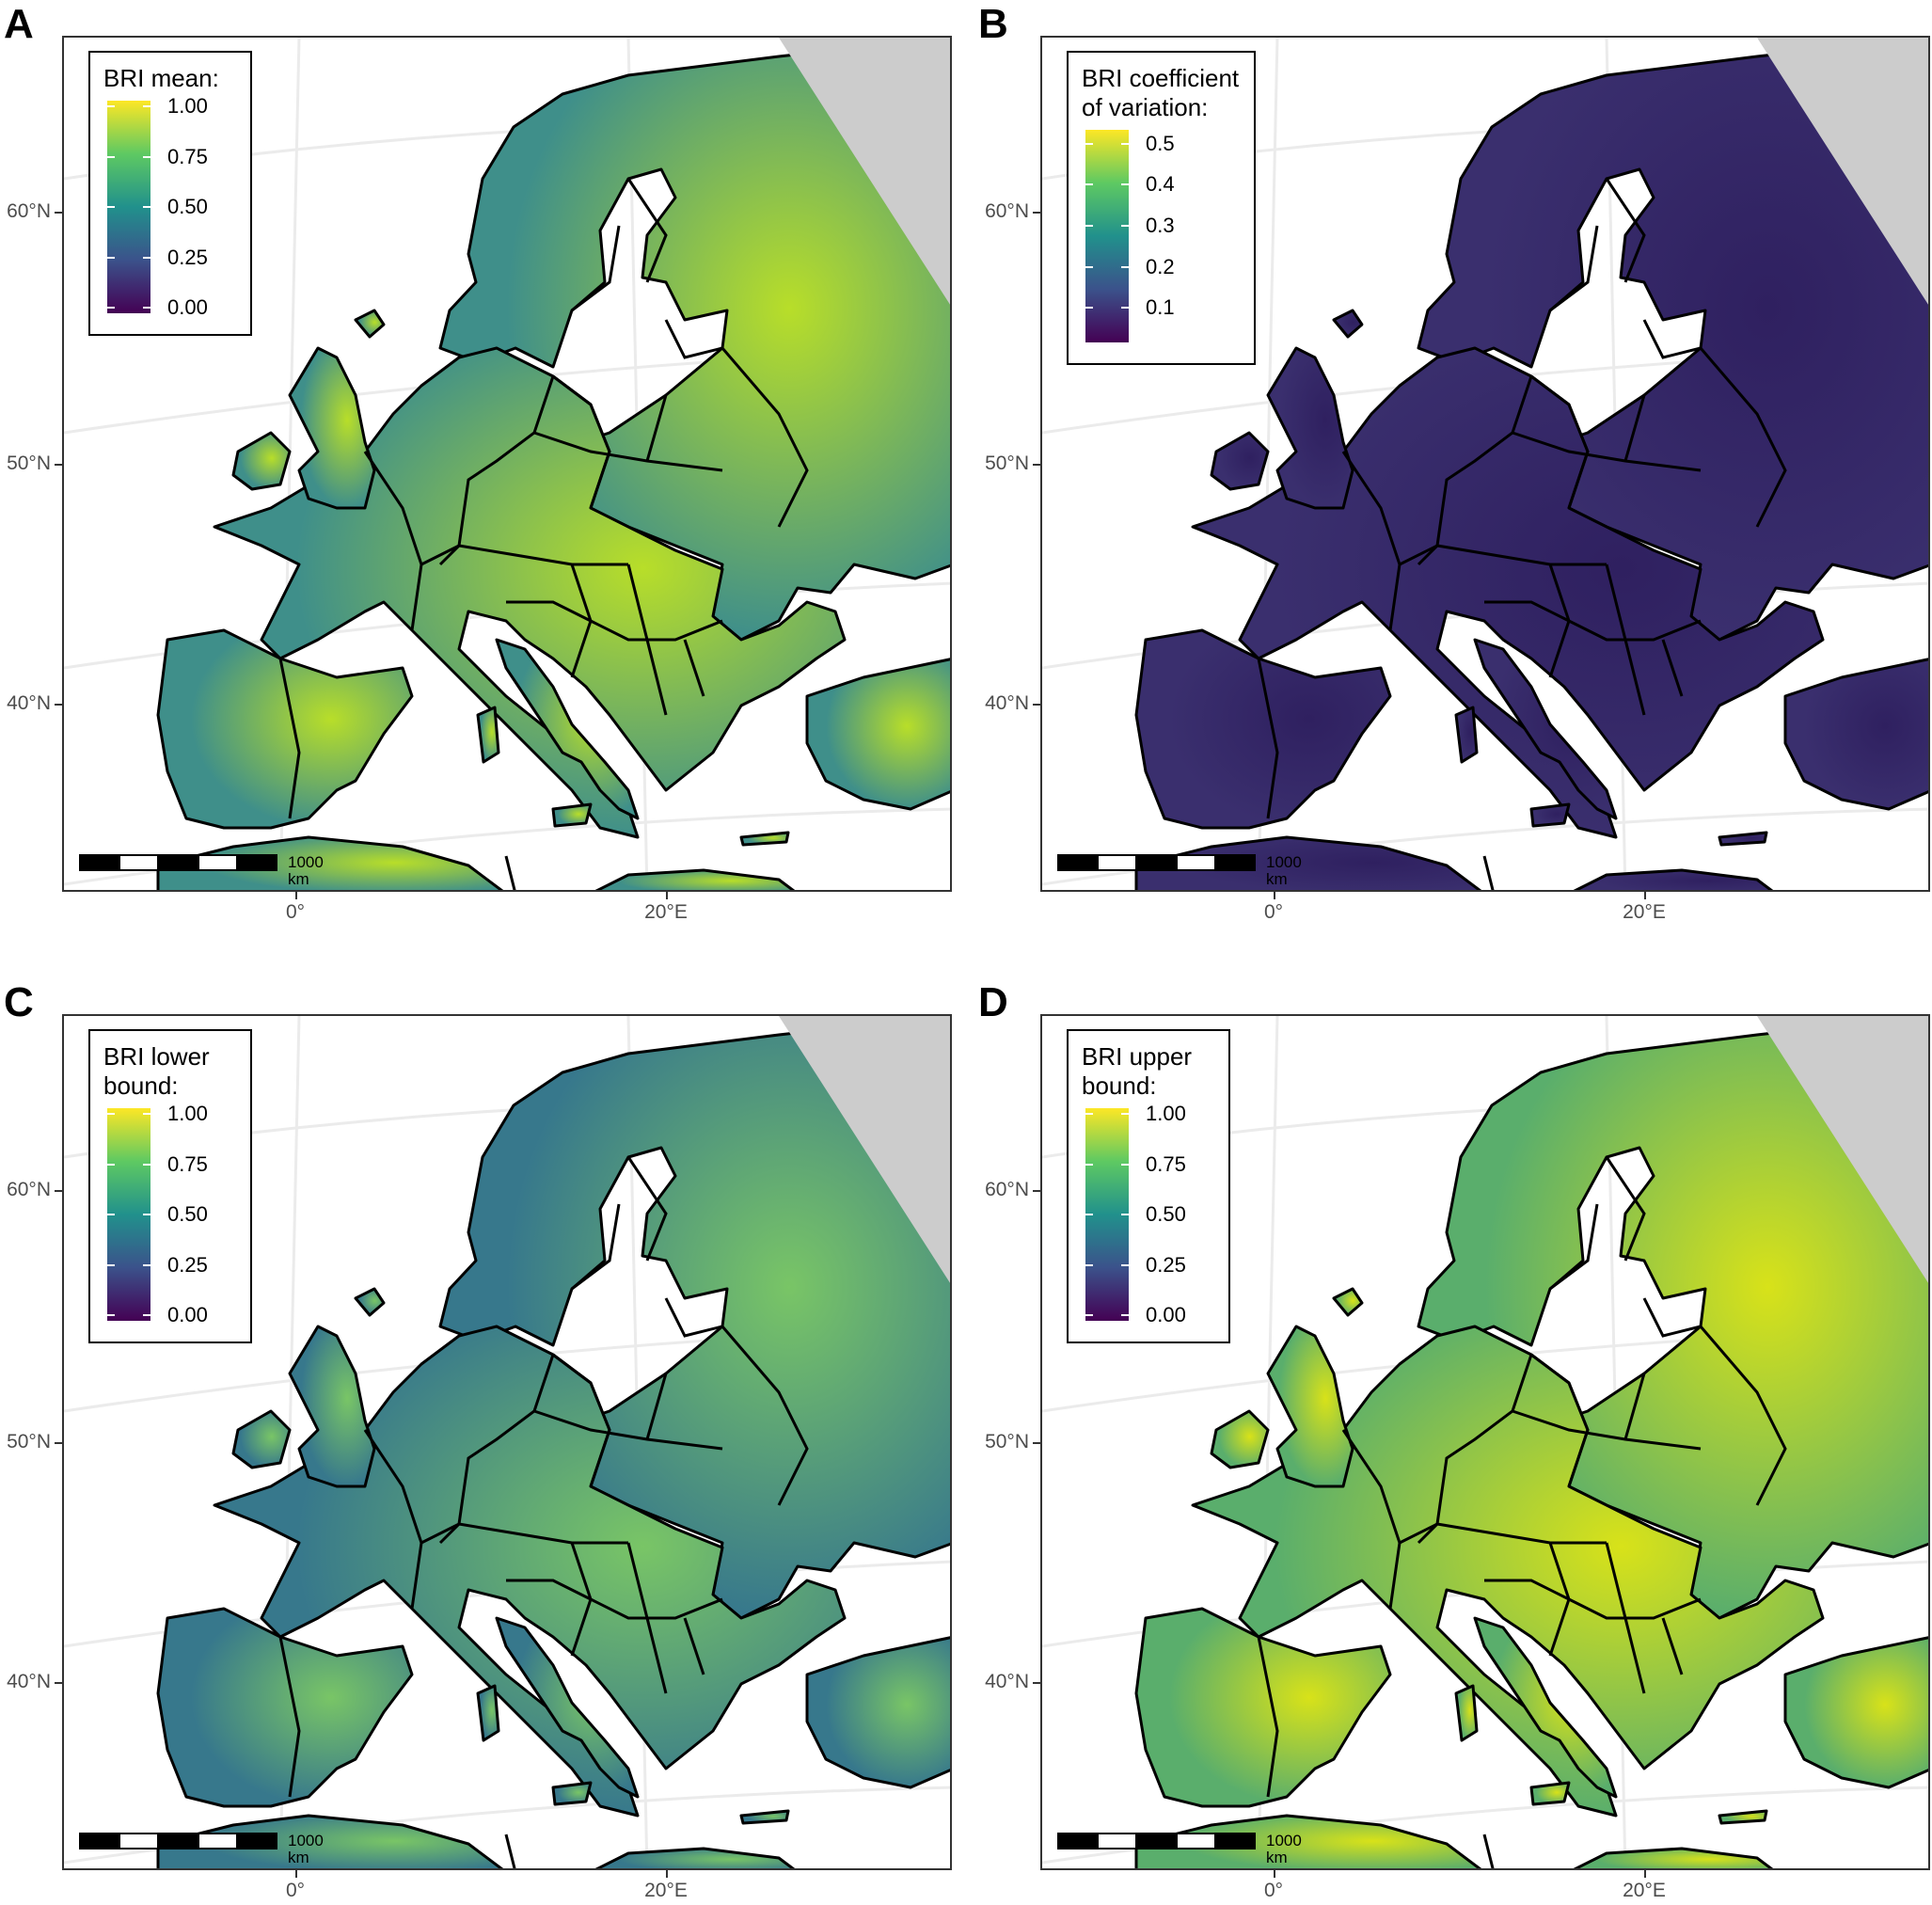  Describe the element at coordinates (170, 1186) in the screenshot. I see `legend: BRI lower bound: 1.00 0.75 0.50 0.25 0.00` at that location.